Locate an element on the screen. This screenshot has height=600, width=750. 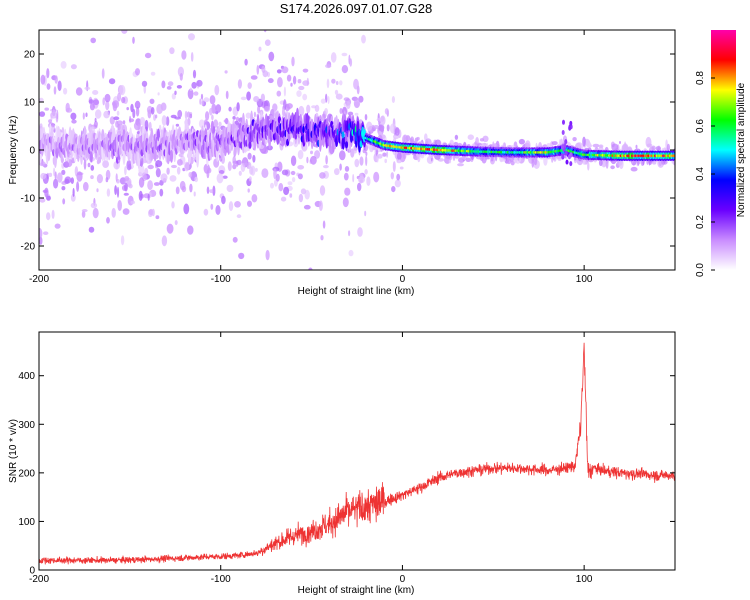
colorbar-tick-label: 0.6 is located at coordinates (700, 126).